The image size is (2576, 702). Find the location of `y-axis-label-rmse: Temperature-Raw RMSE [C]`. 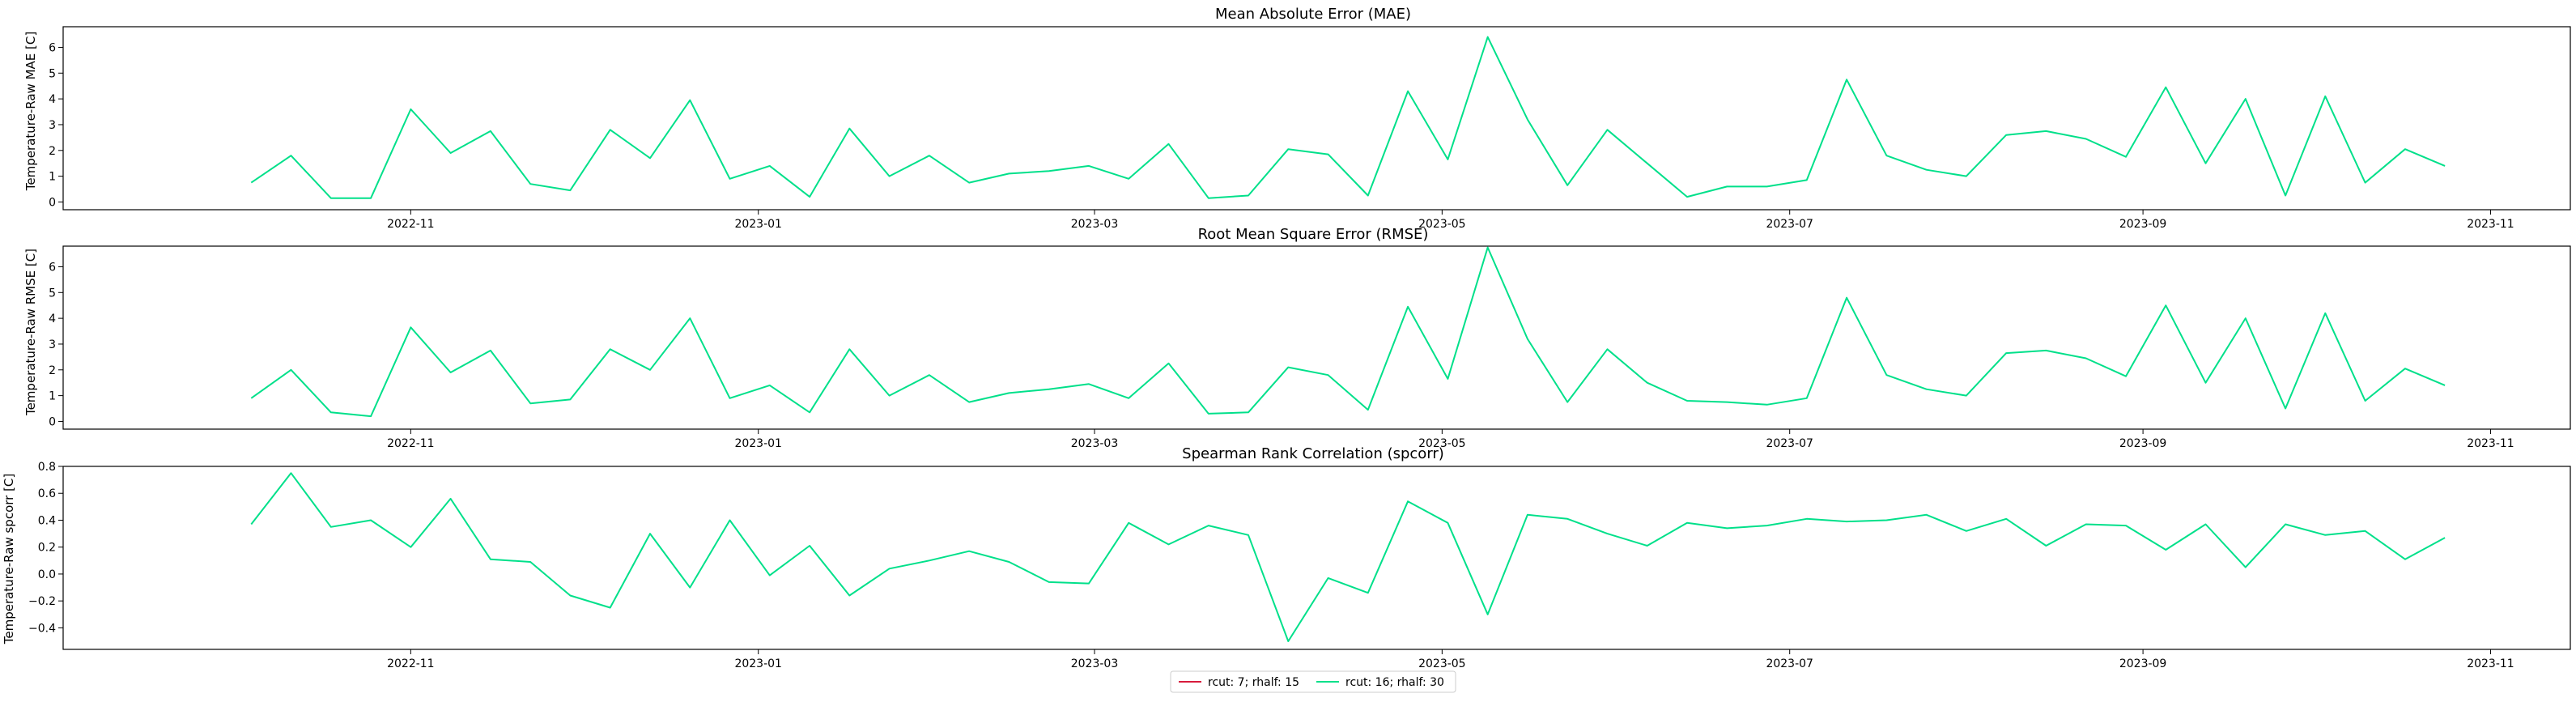

y-axis-label-rmse: Temperature-Raw RMSE [C] is located at coordinates (31, 332).